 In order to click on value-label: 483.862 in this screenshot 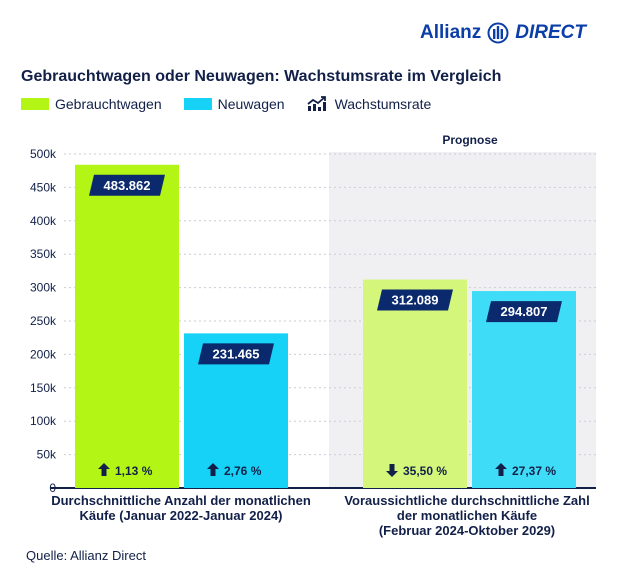, I will do `click(127, 185)`.